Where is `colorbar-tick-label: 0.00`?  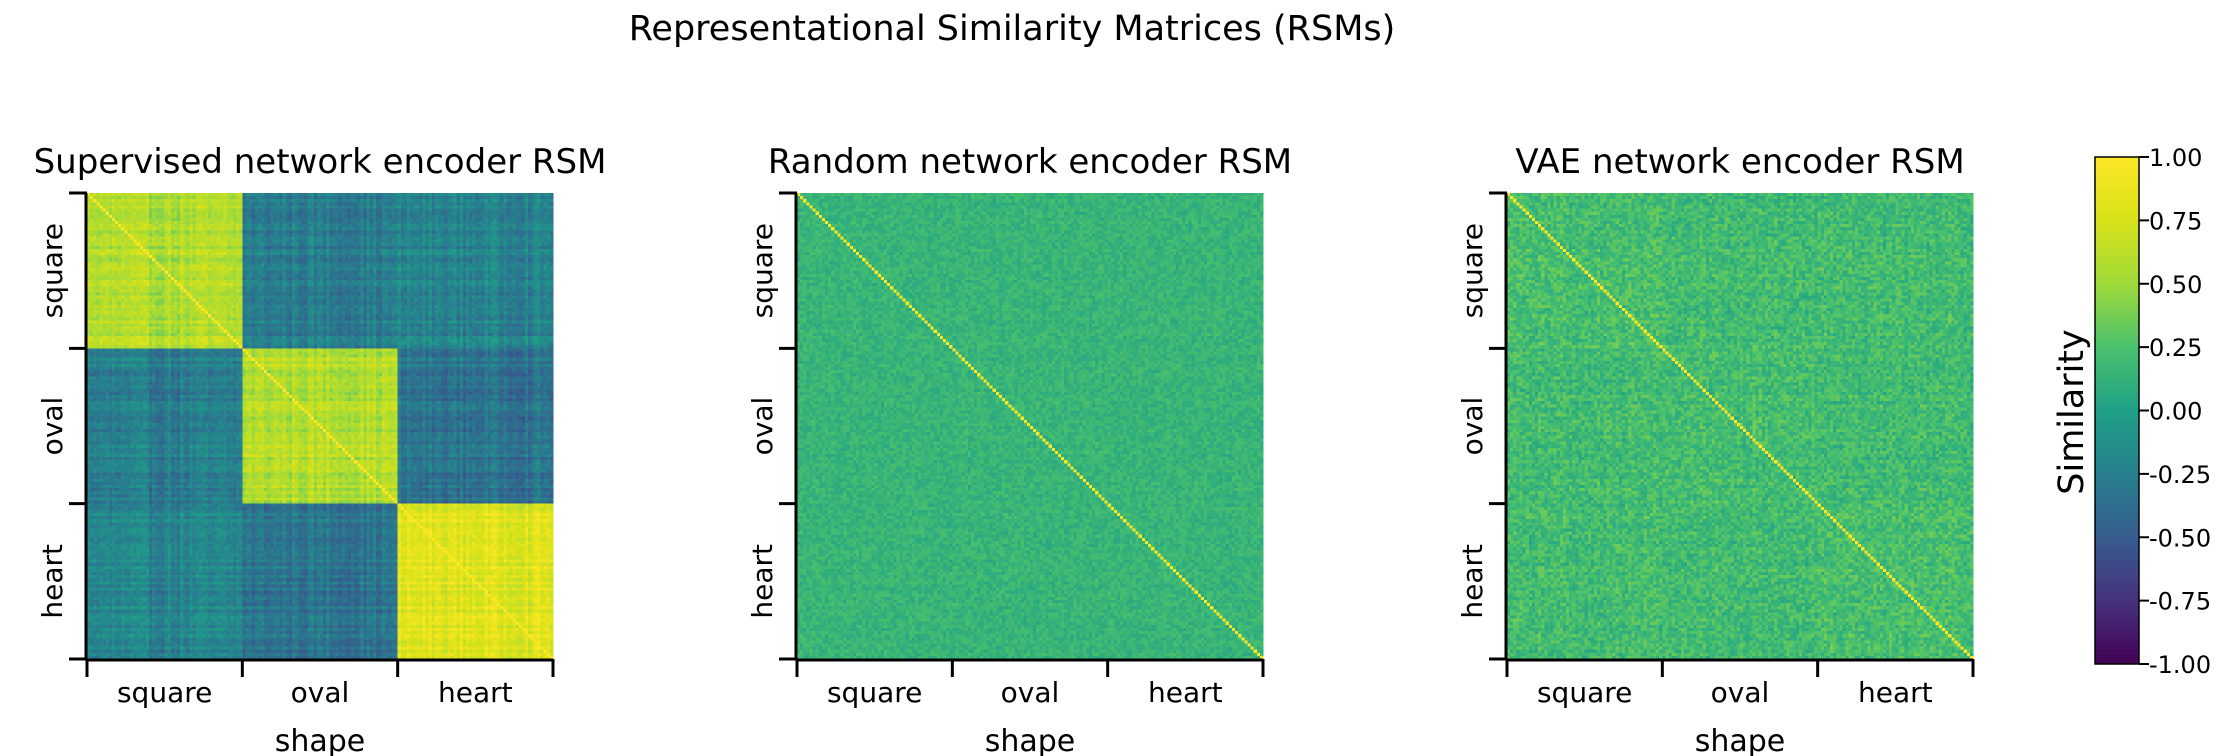 colorbar-tick-label: 0.00 is located at coordinates (2175, 412).